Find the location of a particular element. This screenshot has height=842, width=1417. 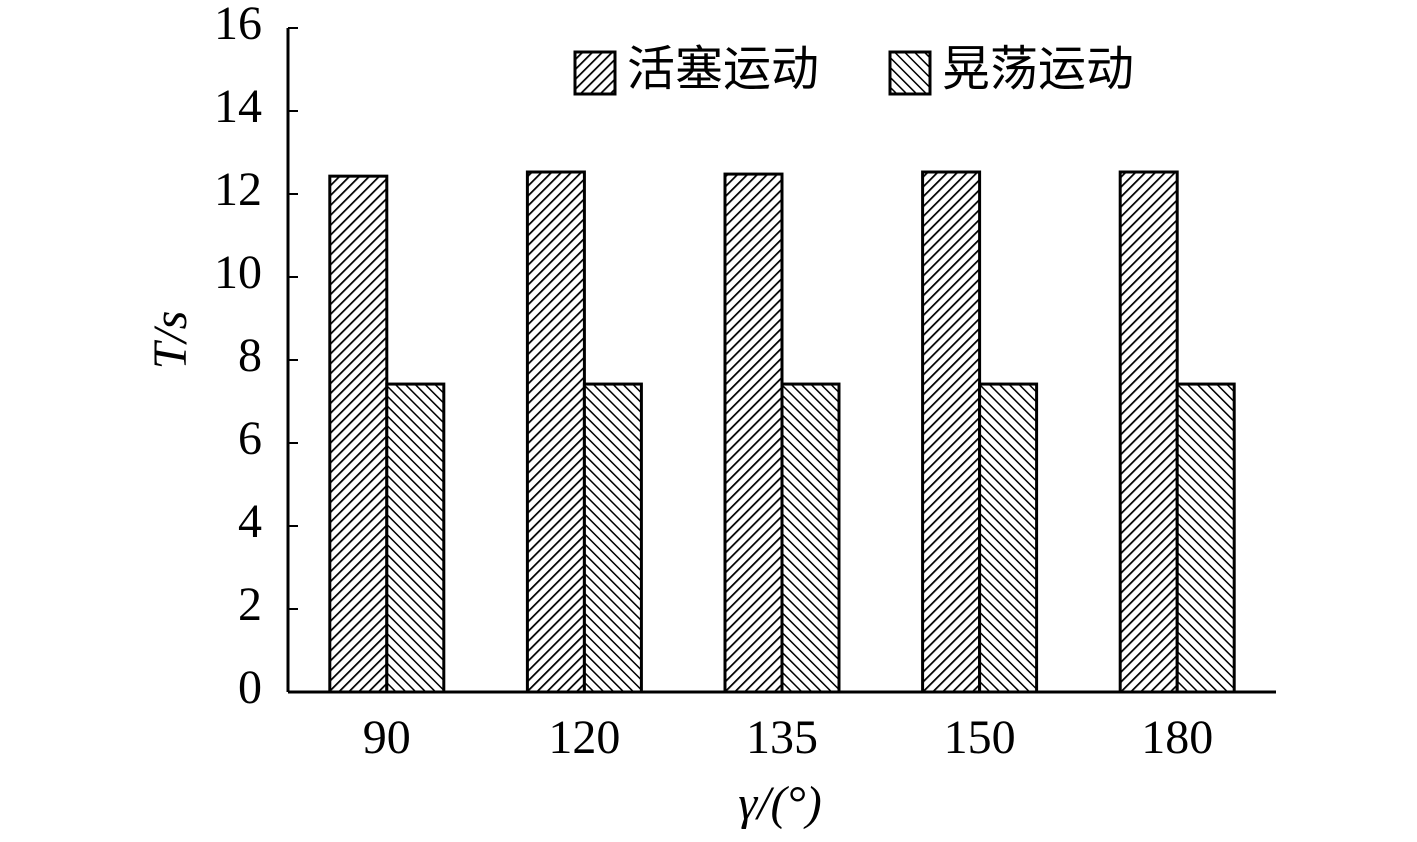

y-tick-label: 8 is located at coordinates (250, 355).